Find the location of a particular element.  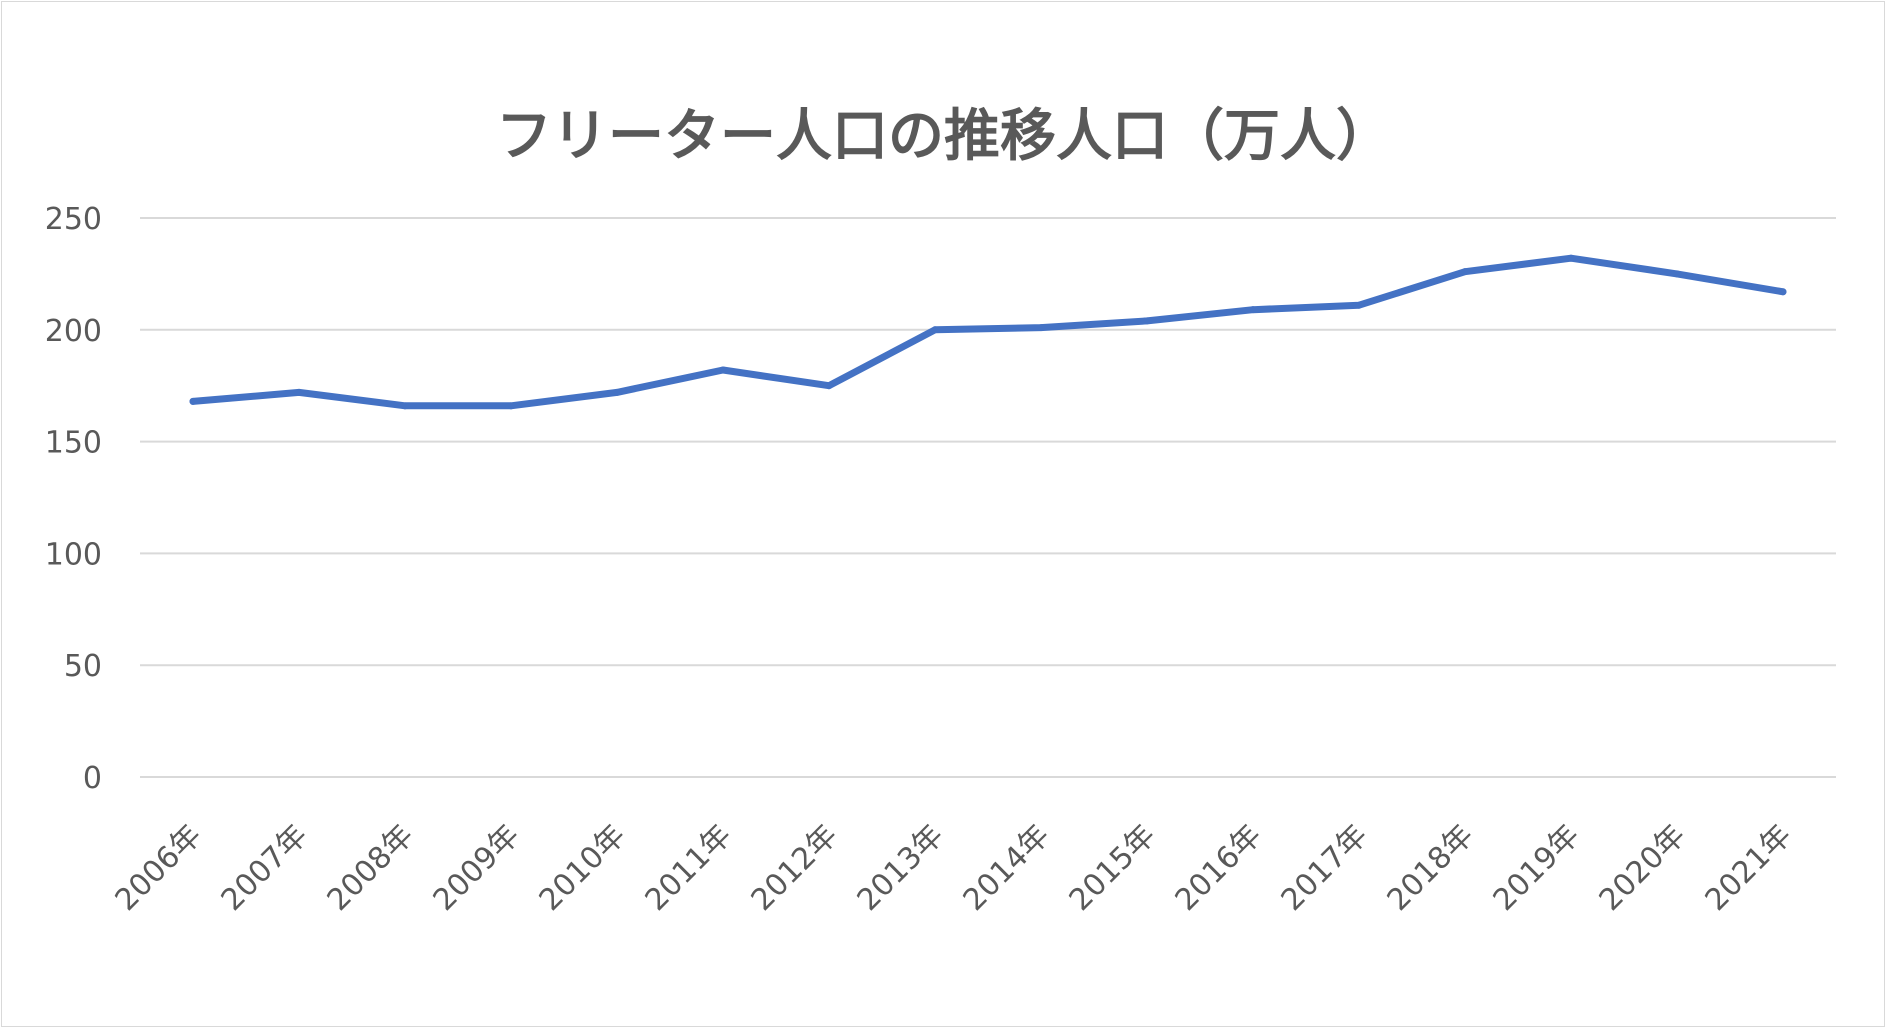

y-tick-label-2: 100 is located at coordinates (73, 554).